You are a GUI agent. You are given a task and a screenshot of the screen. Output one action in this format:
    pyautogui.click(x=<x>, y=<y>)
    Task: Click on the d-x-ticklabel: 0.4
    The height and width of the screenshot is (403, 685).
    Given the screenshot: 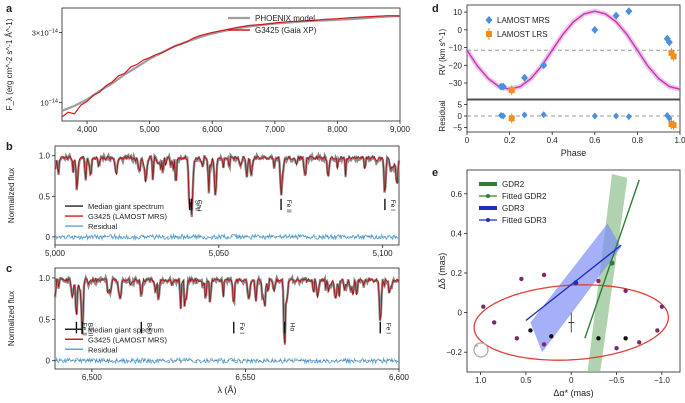 What is the action you would take?
    pyautogui.click(x=553, y=140)
    